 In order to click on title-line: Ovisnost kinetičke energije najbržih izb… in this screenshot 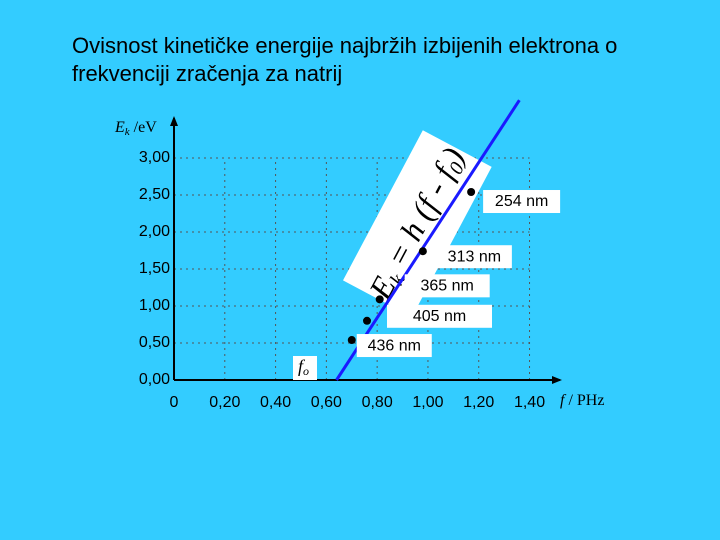, I will do `click(344, 45)`.